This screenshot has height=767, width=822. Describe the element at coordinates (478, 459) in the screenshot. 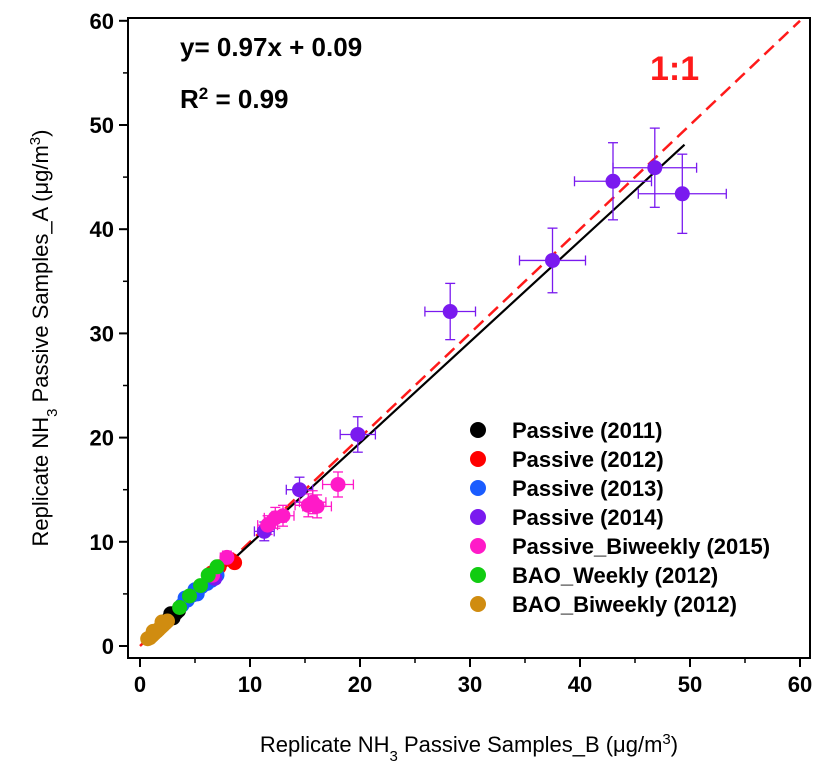

I see `legend-marker-passive-2012` at that location.